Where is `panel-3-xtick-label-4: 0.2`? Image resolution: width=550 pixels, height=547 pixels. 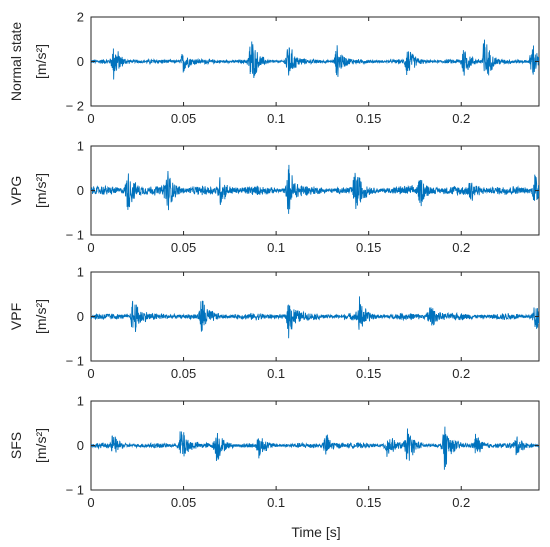
panel-3-xtick-label-4: 0.2 is located at coordinates (461, 373).